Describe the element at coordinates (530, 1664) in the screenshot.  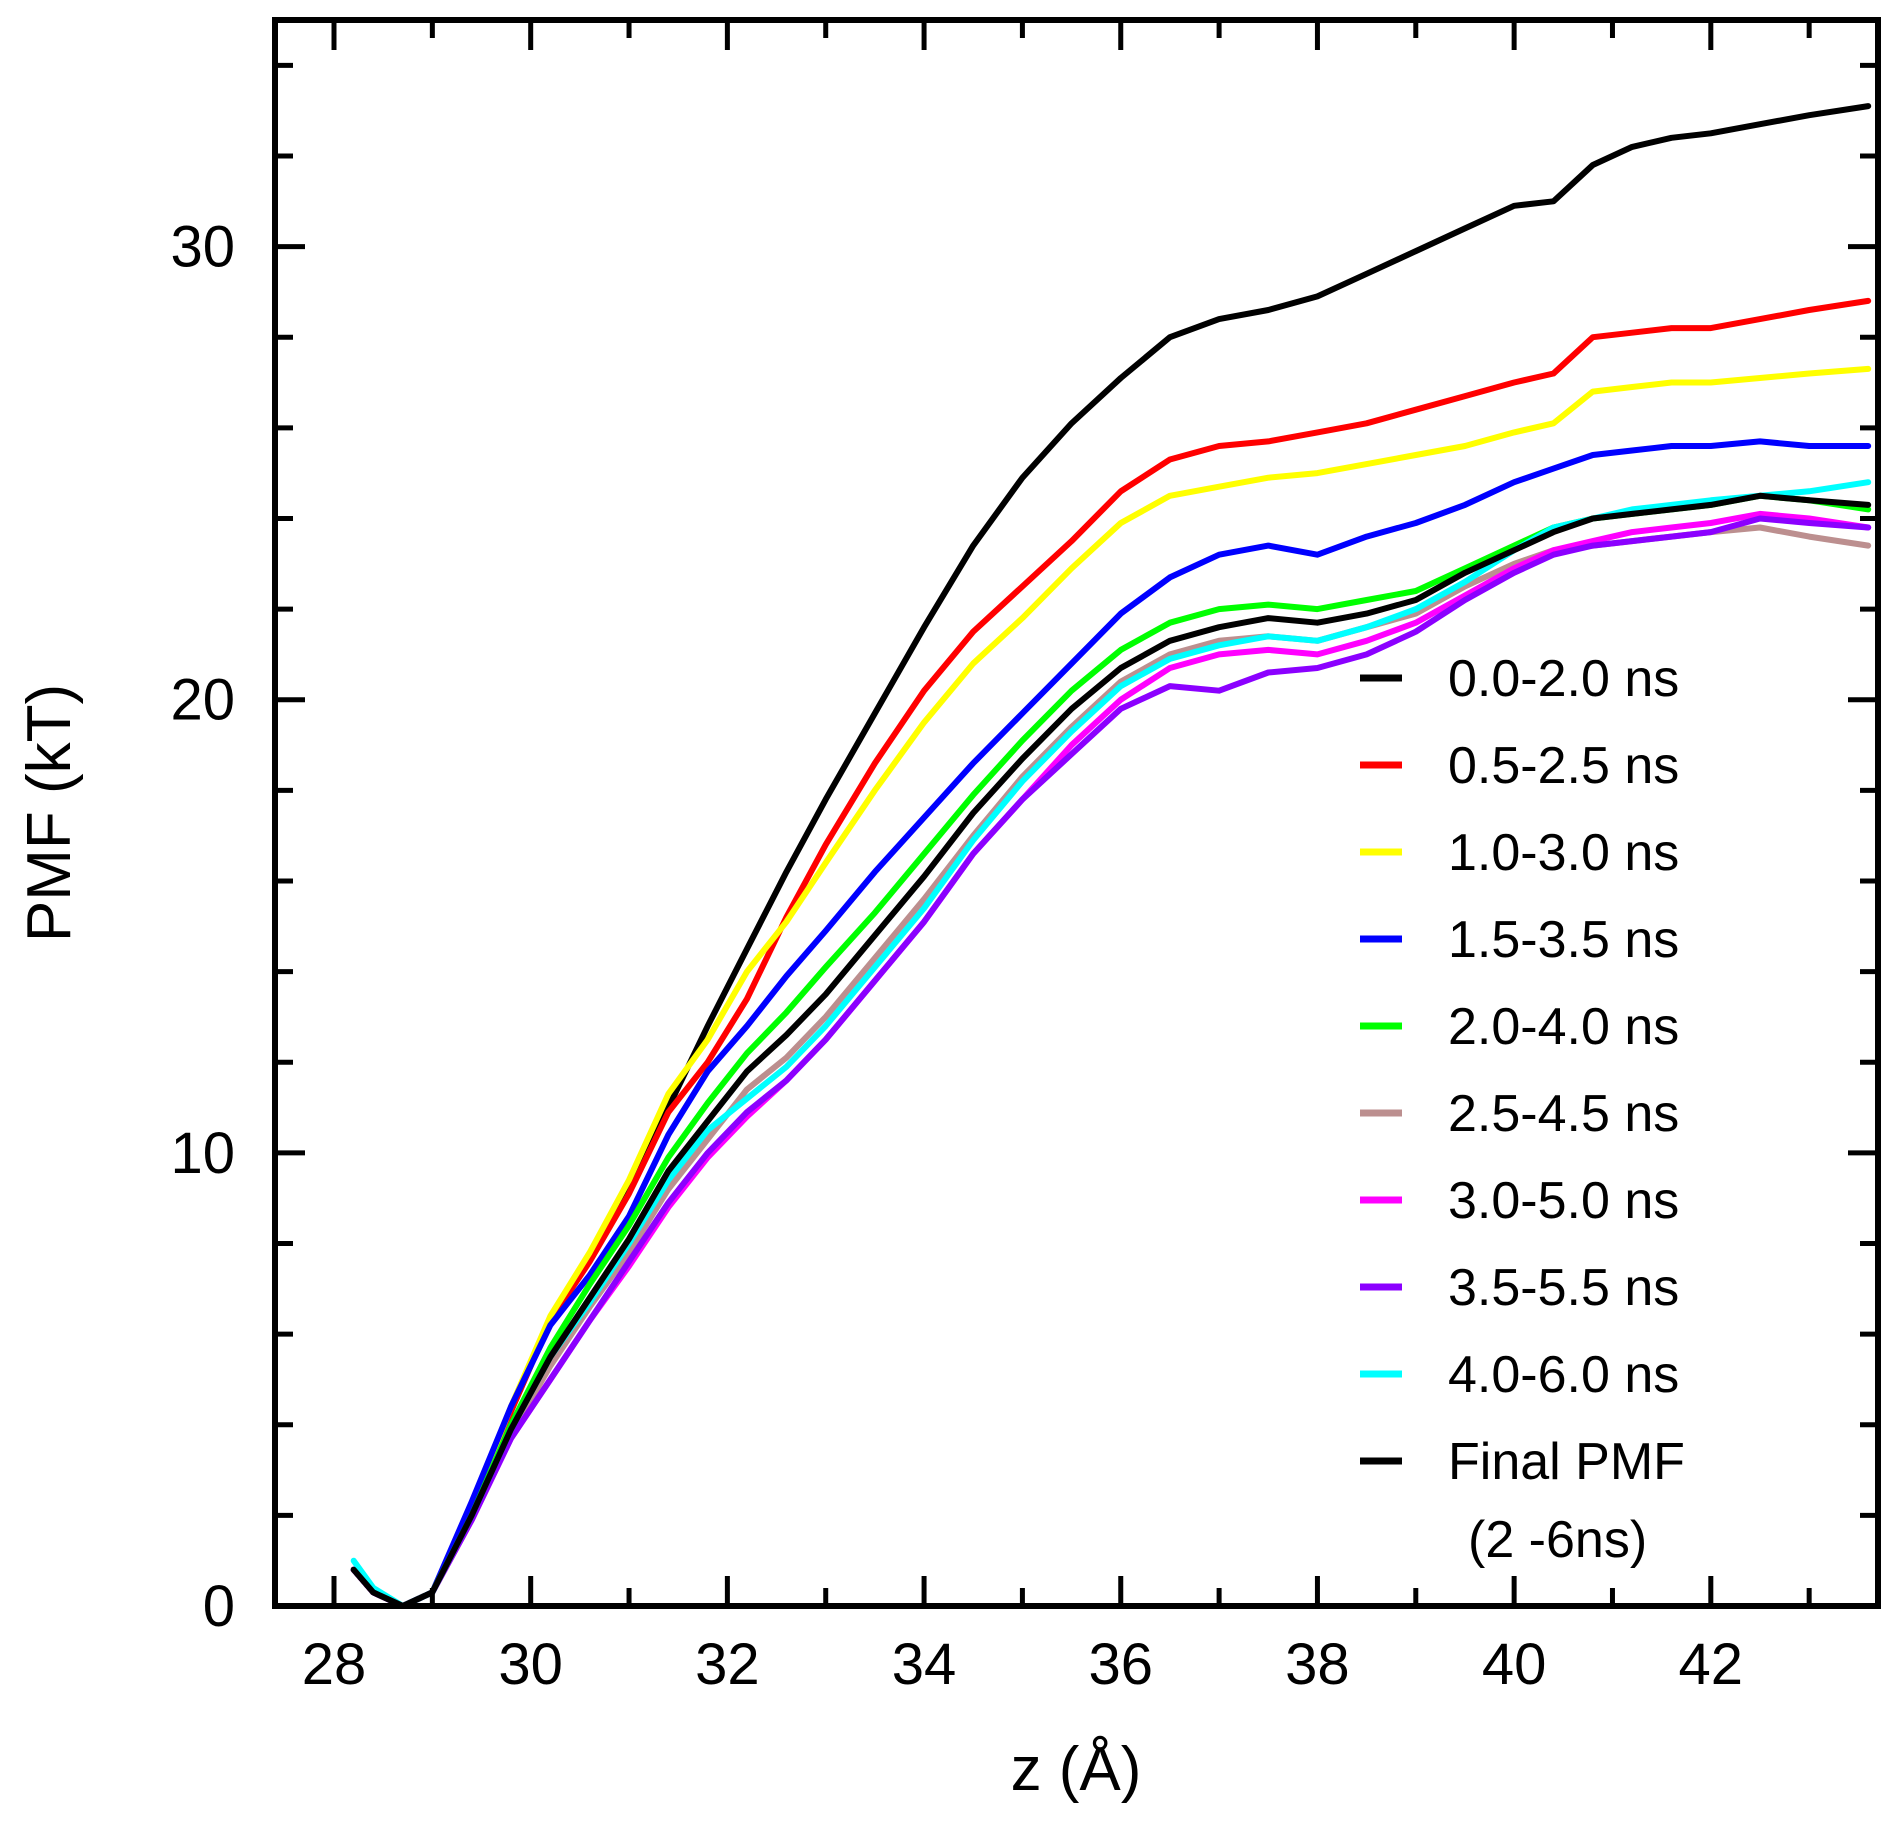
I see `x-tick-label: 30` at that location.